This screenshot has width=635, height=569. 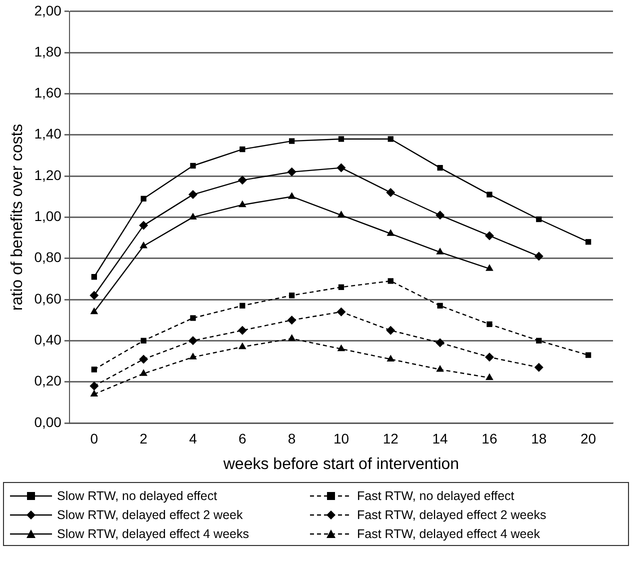 I want to click on y-tick-label: 0,80, so click(x=48, y=257).